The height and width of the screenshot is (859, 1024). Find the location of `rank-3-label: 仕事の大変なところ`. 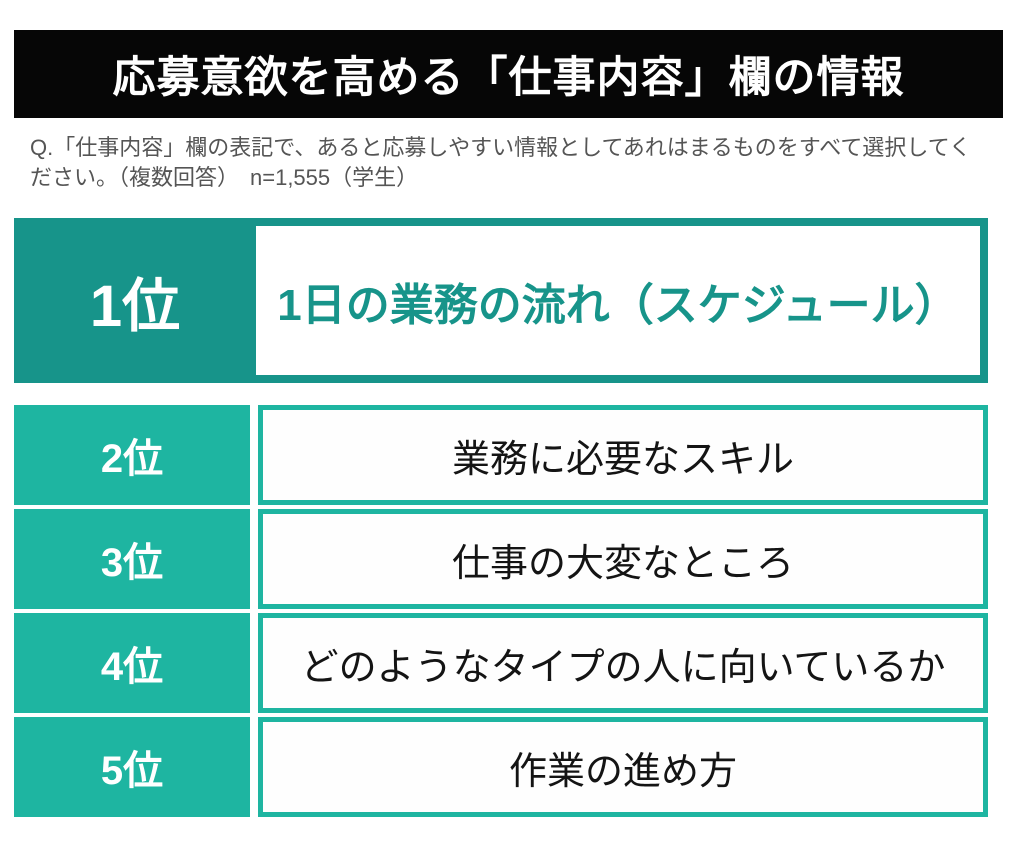

rank-3-label: 仕事の大変なところ is located at coordinates (623, 559).